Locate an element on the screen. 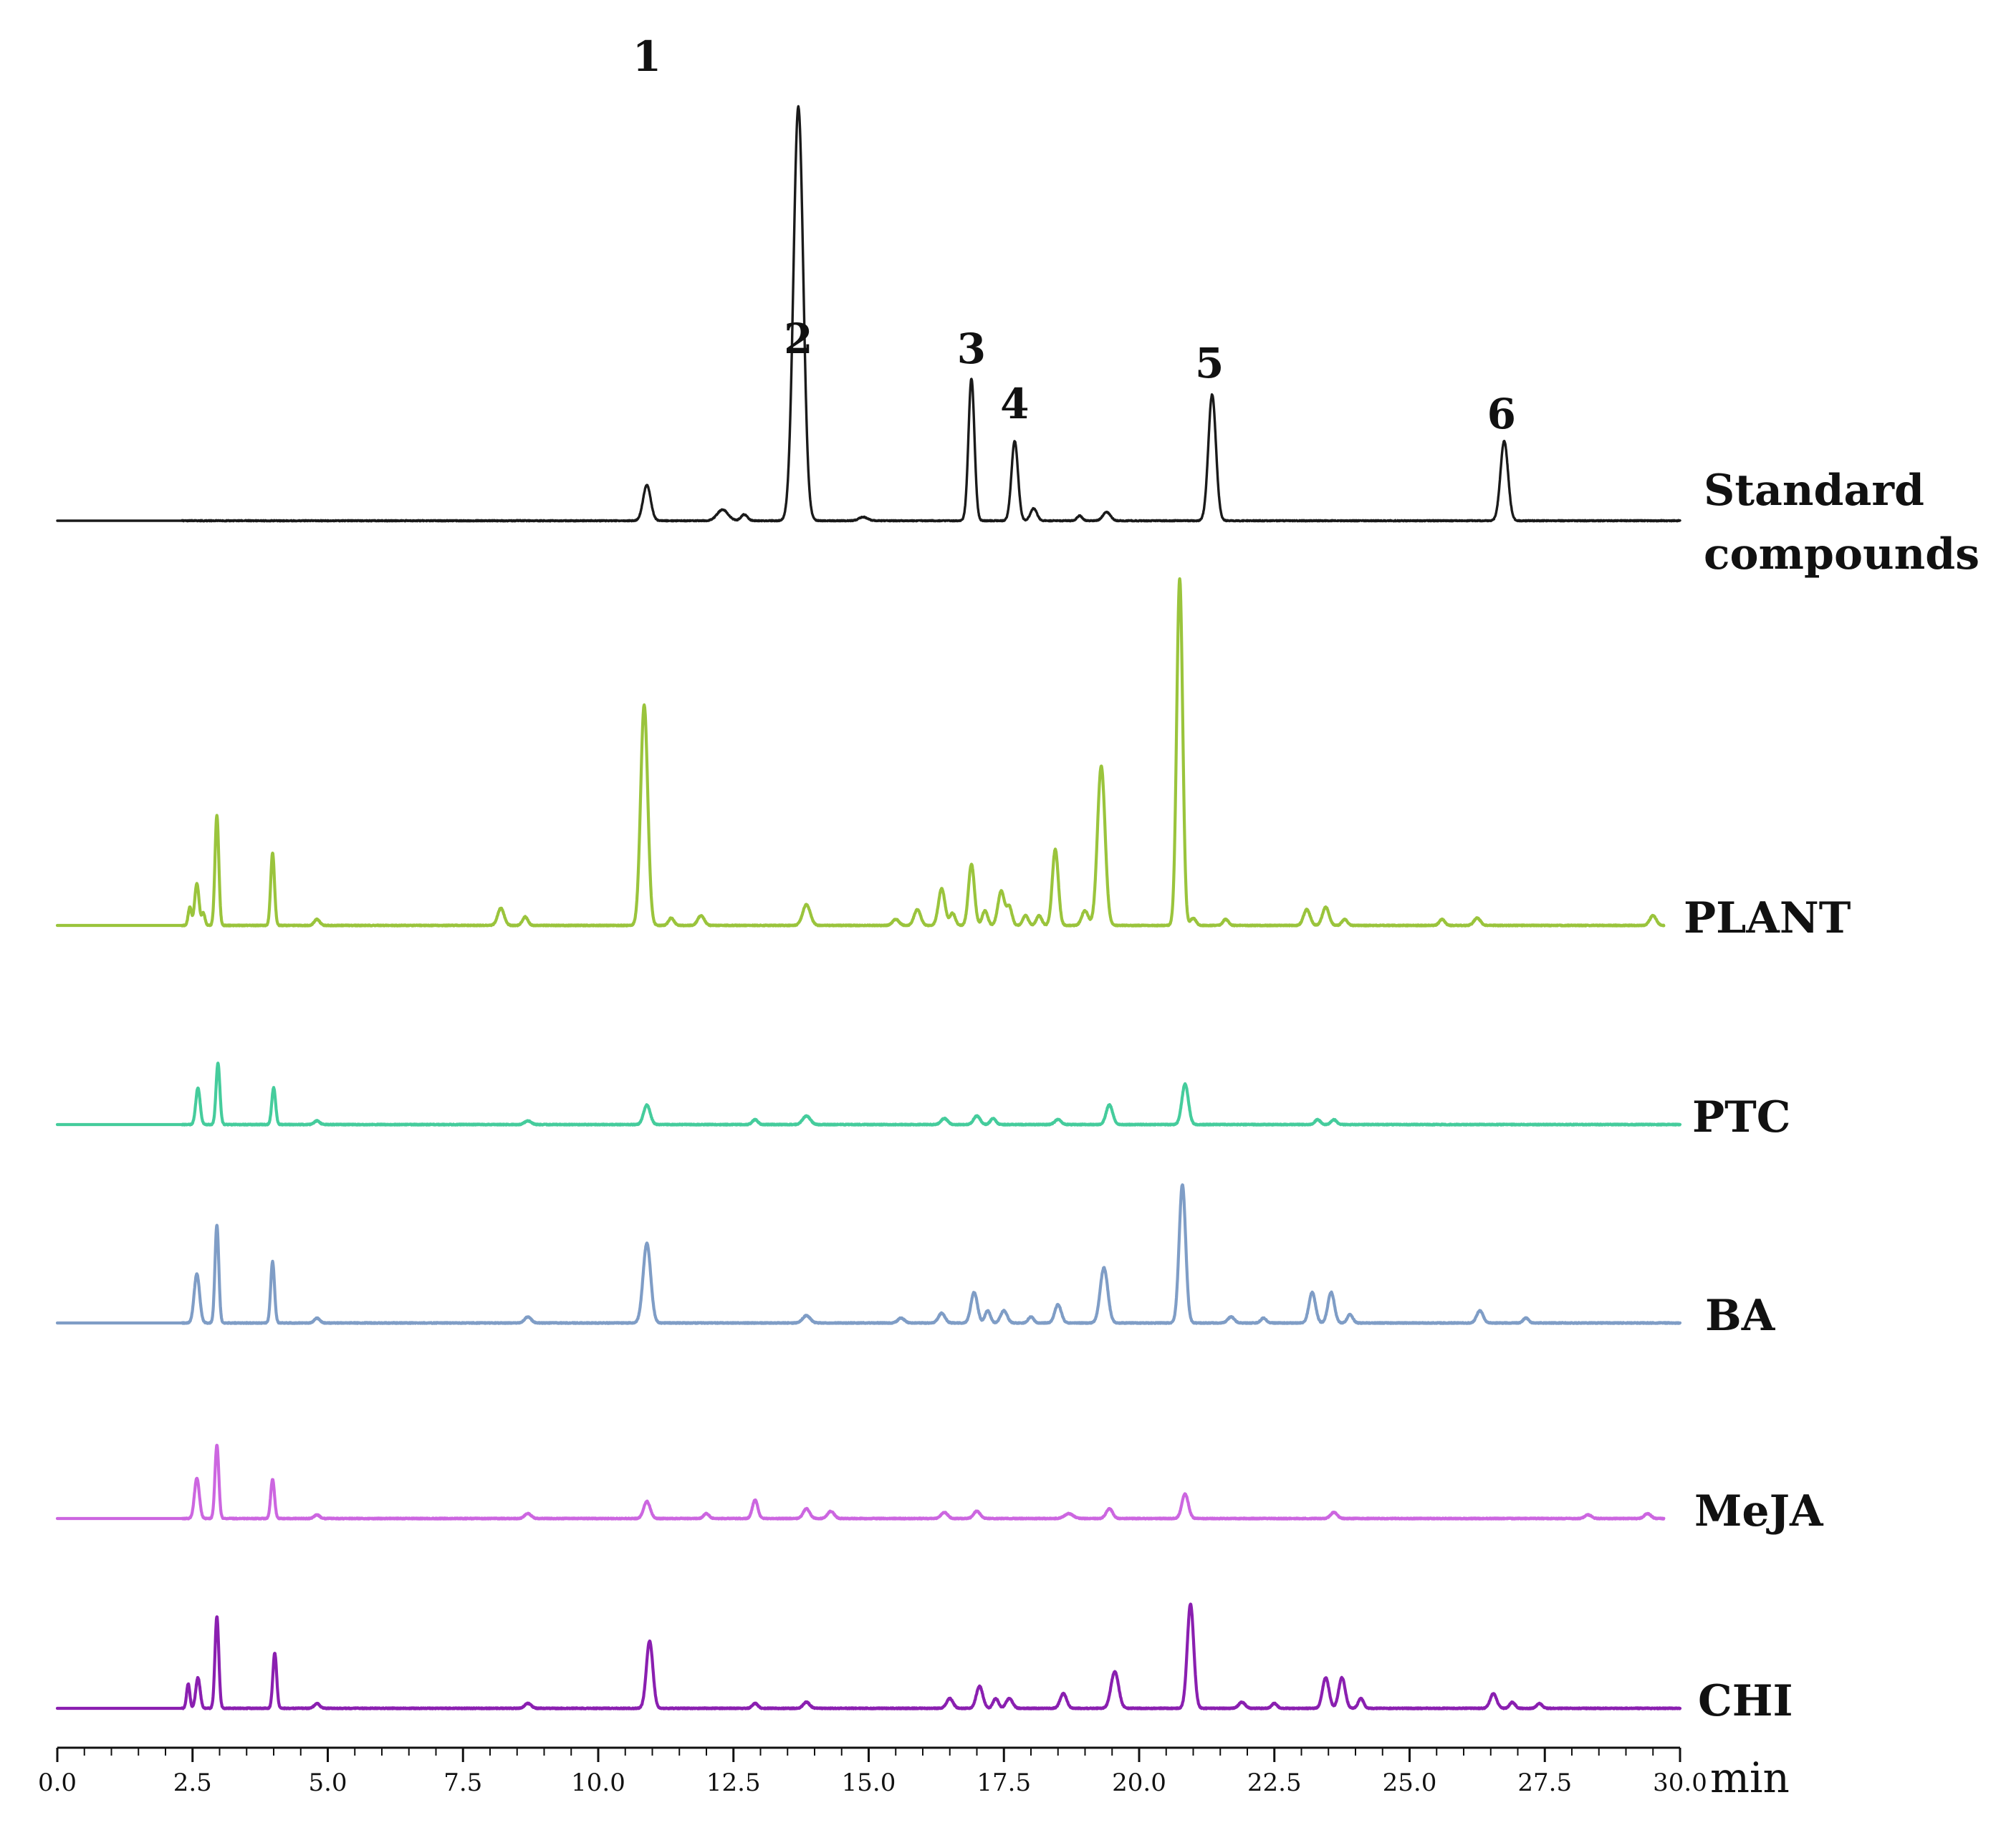 Image resolution: width=2001 pixels, height=1848 pixels. x-tick-label: 5.0 is located at coordinates (327, 1782).